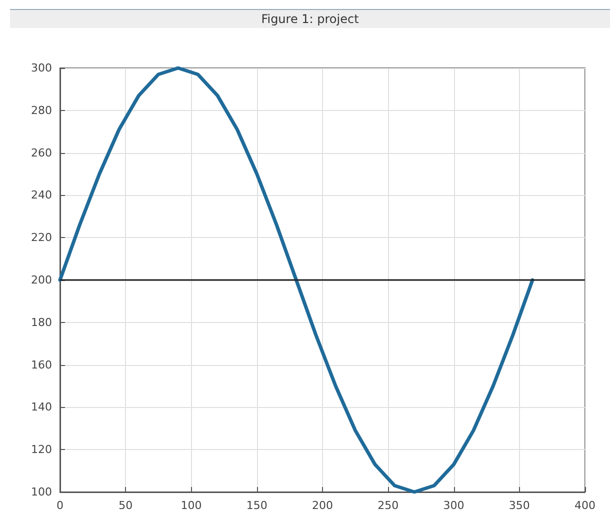 This screenshot has width=614, height=511. I want to click on y-tick-label: 160, so click(41, 365).